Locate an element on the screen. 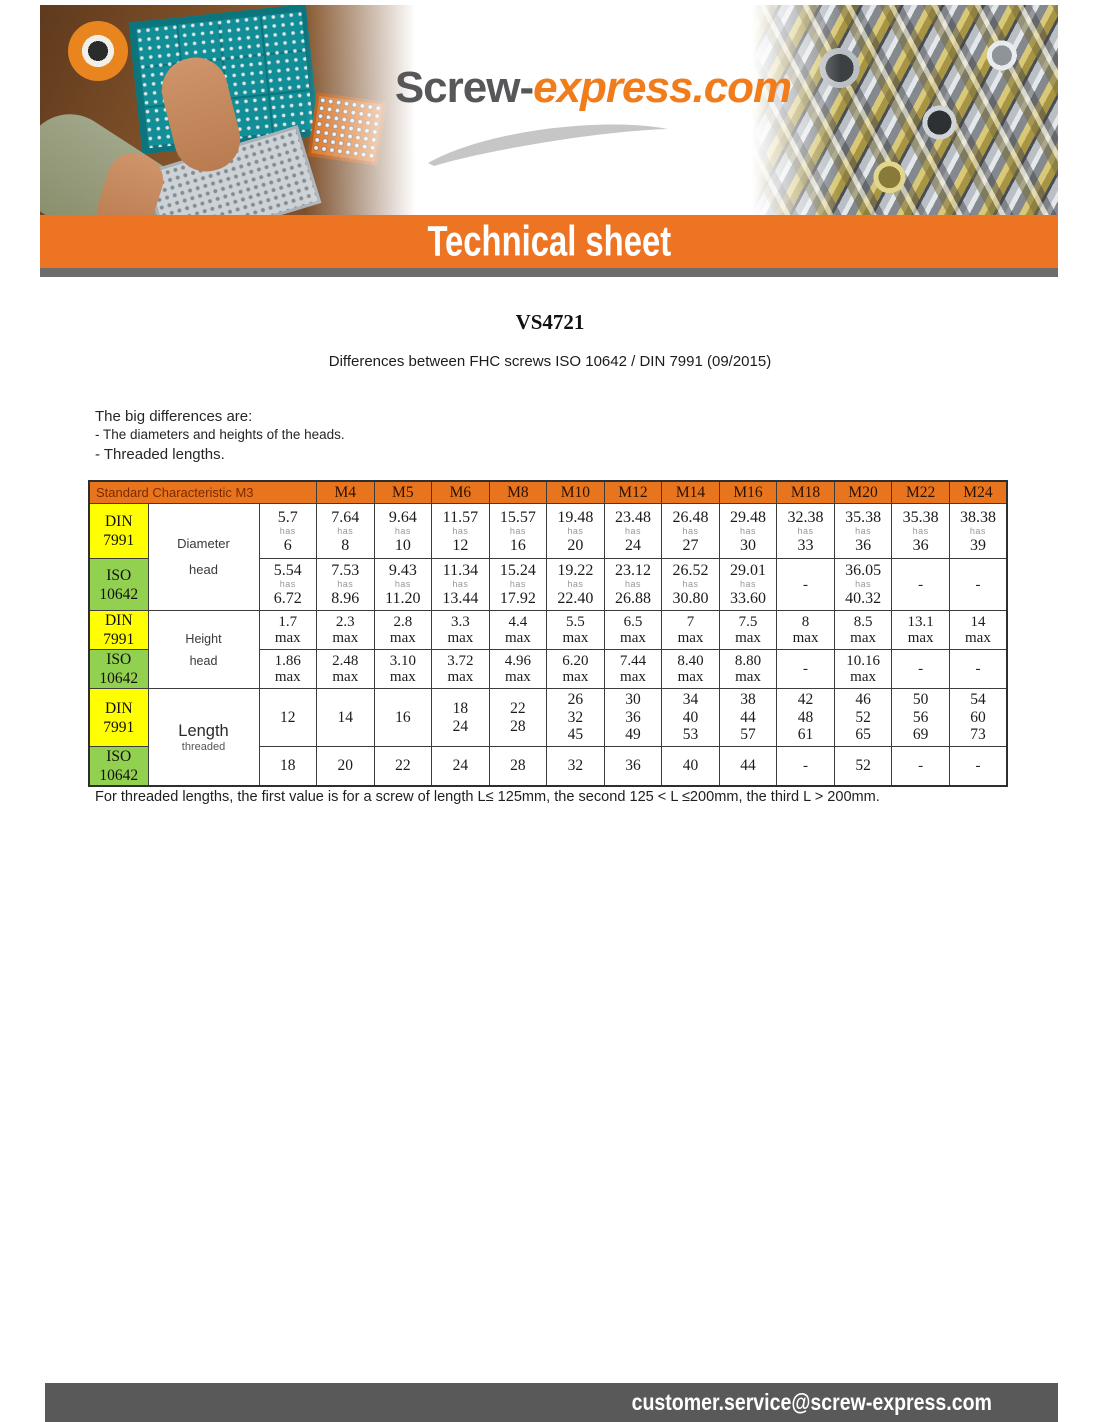 This screenshot has height=1422, width=1100. technical-sheet-bar: Technical sheet is located at coordinates (549, 241).